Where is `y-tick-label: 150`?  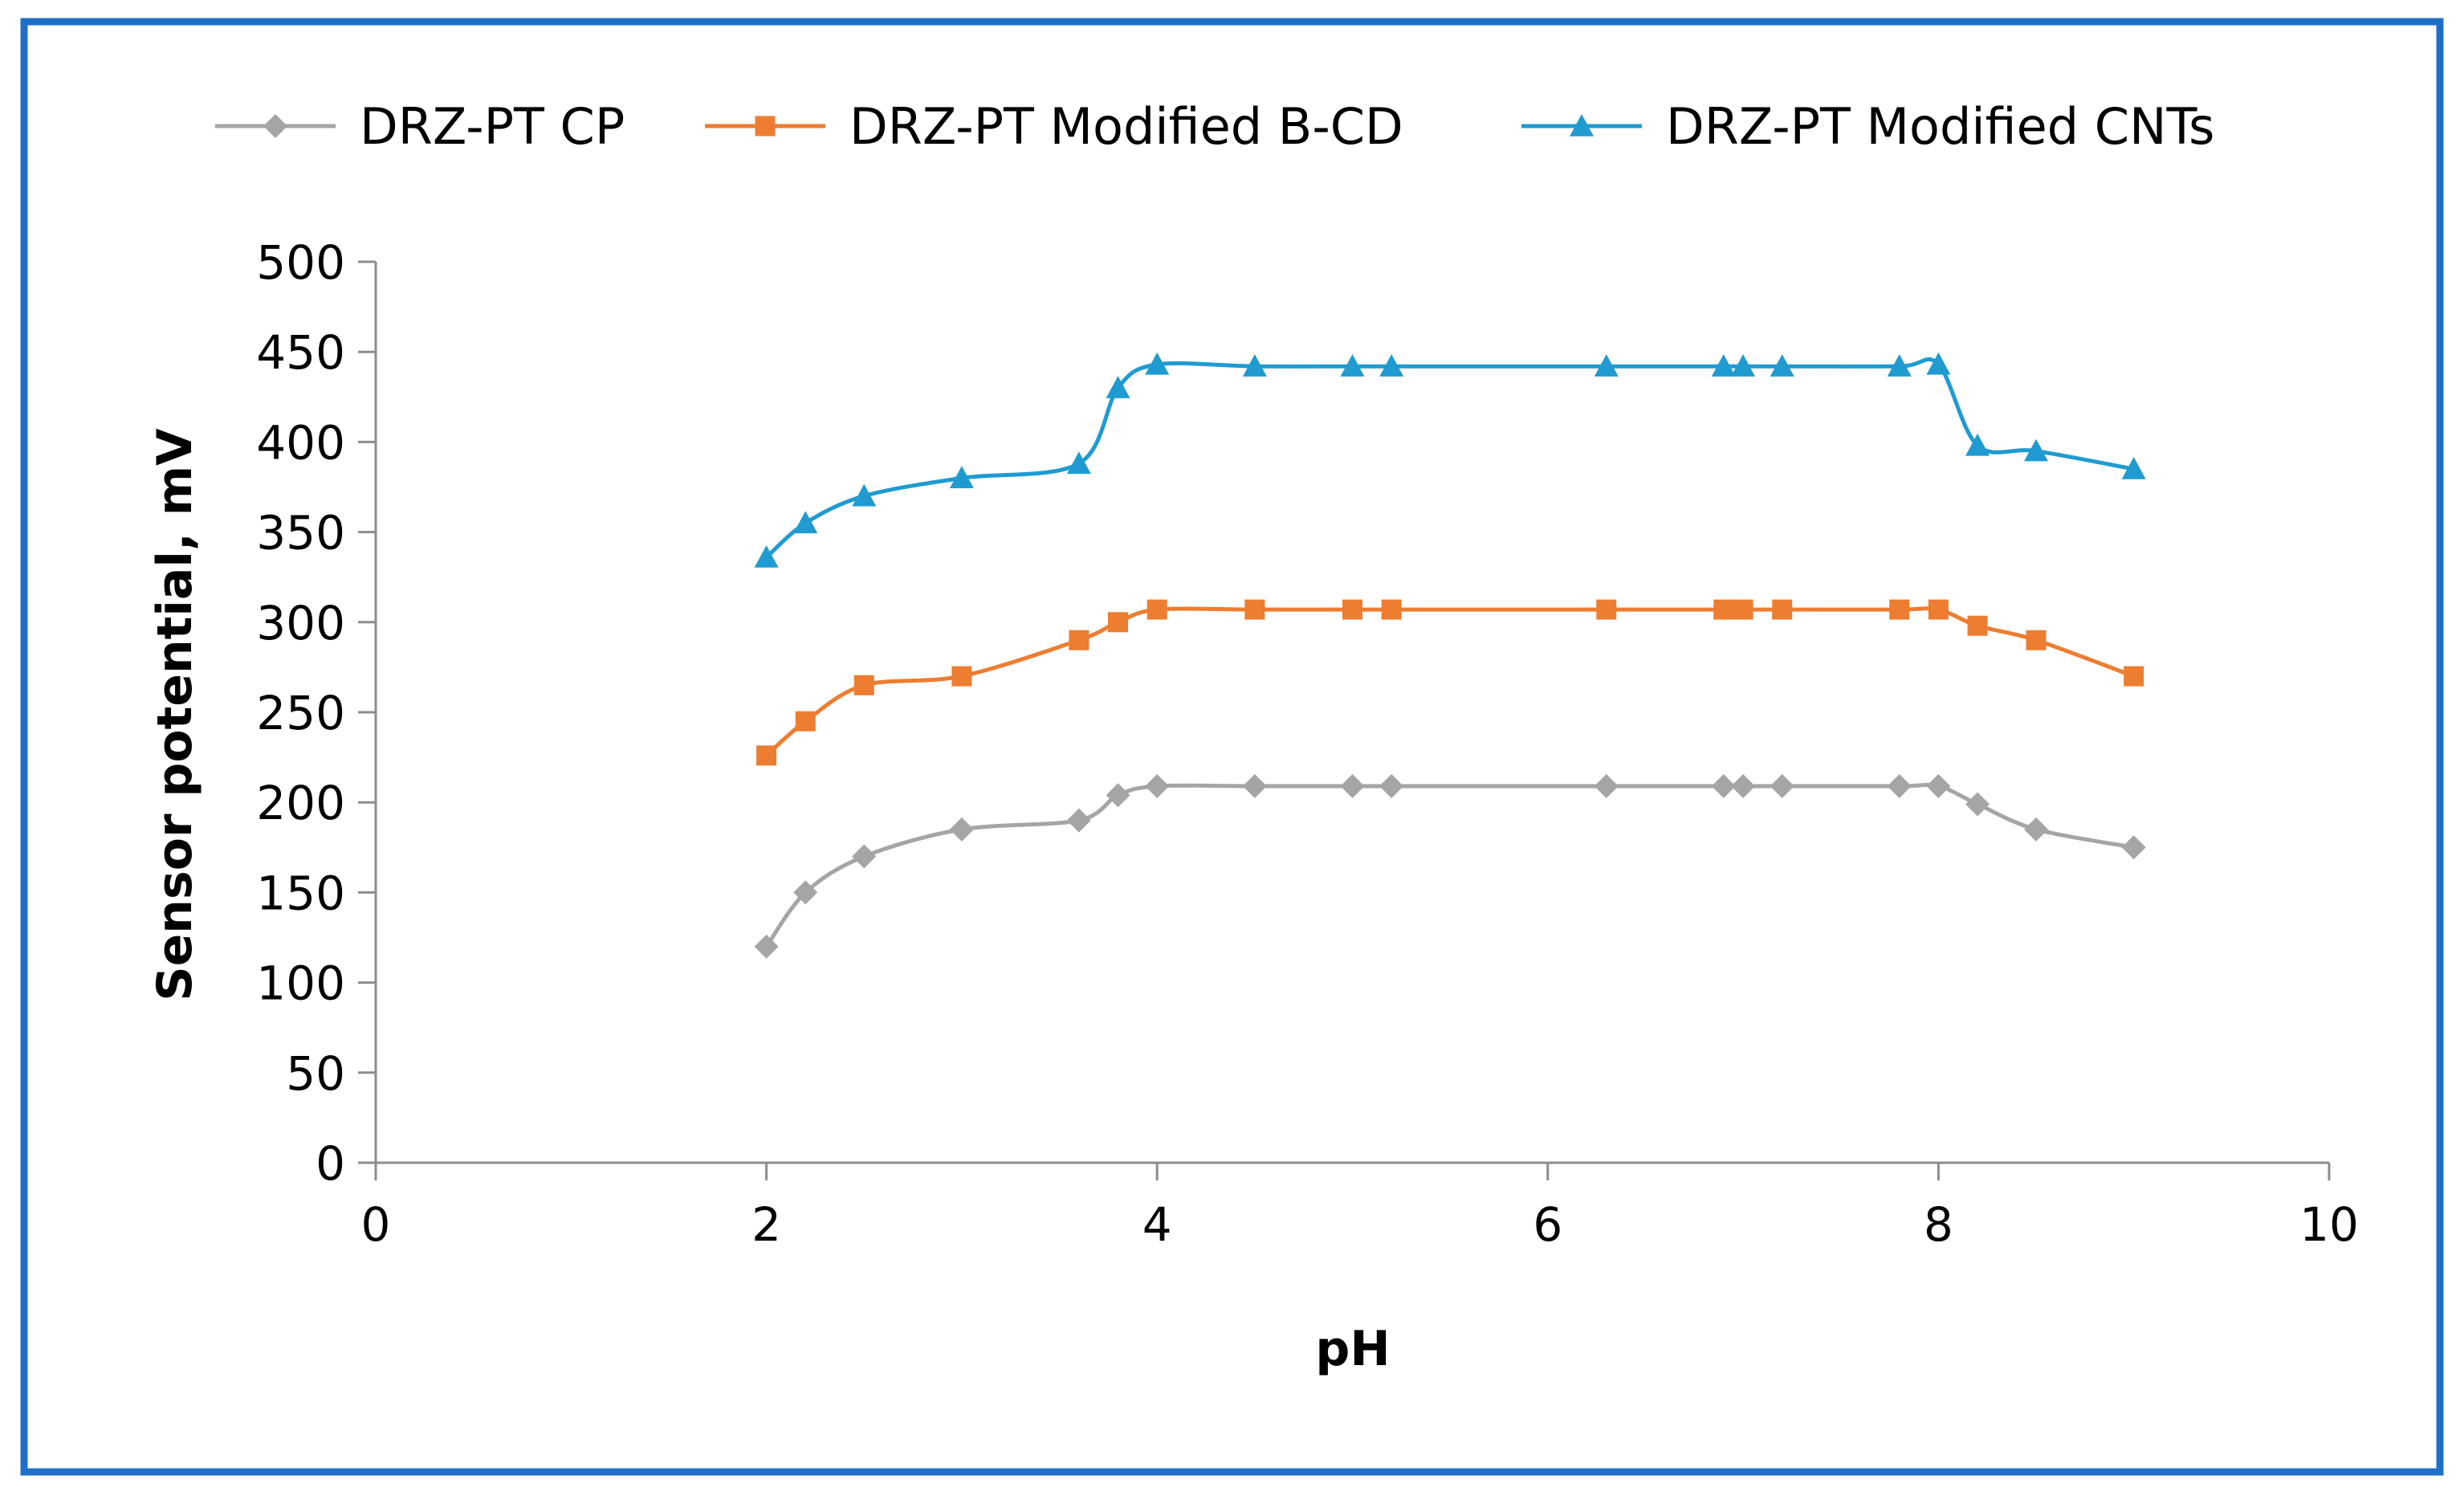 y-tick-label: 150 is located at coordinates (300, 893).